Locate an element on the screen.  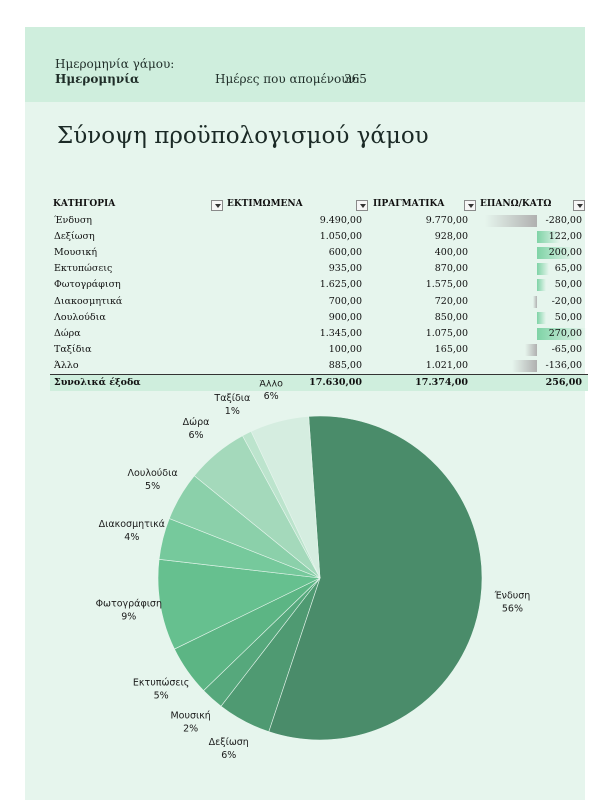
actual-cell: 400,00 is located at coordinates (451, 253).